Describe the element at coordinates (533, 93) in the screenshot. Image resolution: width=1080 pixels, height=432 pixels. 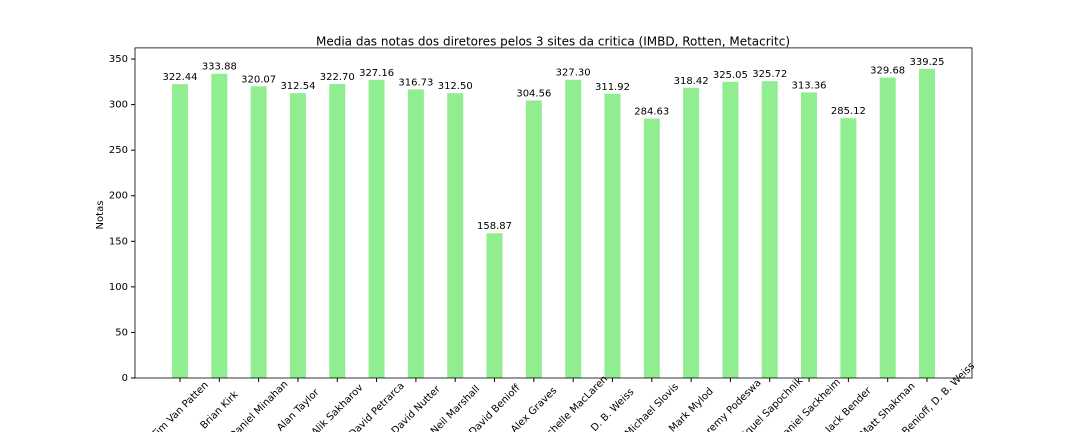
I see `value-label: 304.56` at that location.